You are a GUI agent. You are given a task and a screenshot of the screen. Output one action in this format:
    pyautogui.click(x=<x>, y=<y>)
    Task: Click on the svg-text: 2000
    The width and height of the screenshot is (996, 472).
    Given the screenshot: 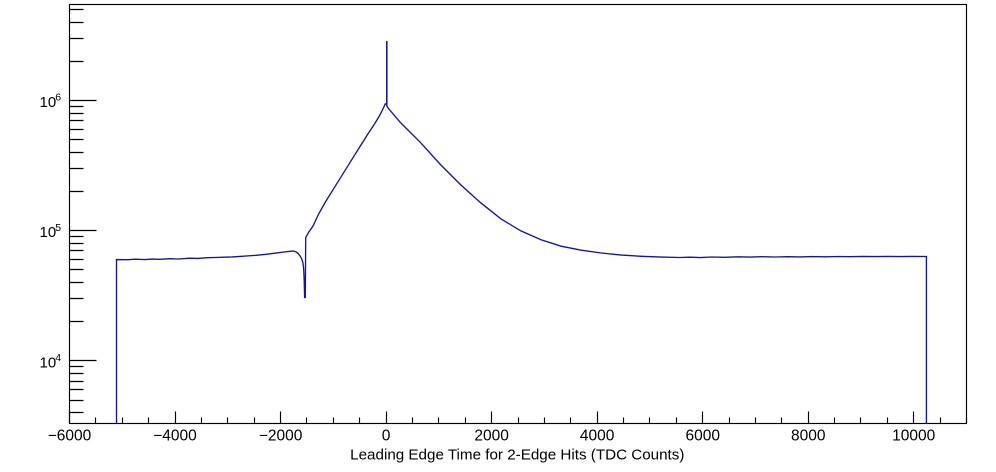 What is the action you would take?
    pyautogui.click(x=491, y=435)
    